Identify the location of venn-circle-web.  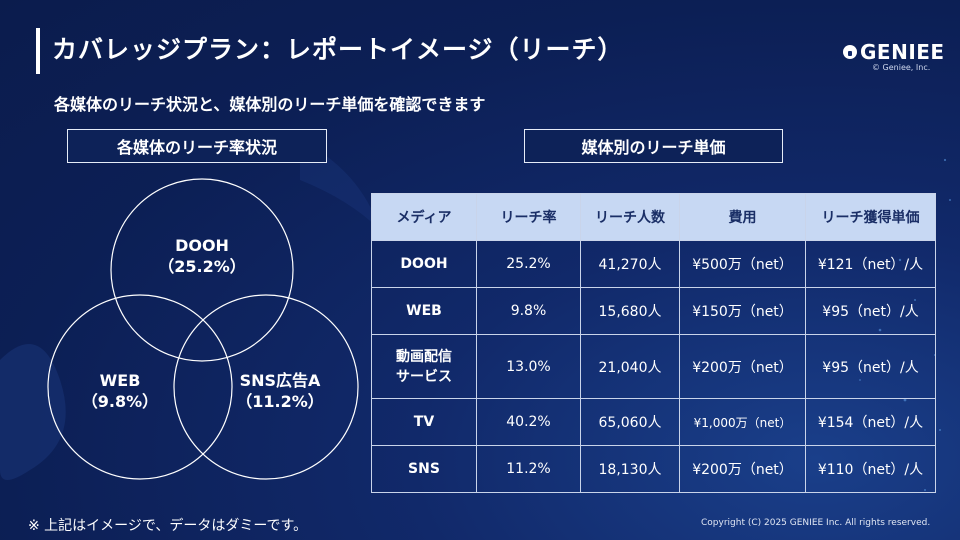
(140, 387).